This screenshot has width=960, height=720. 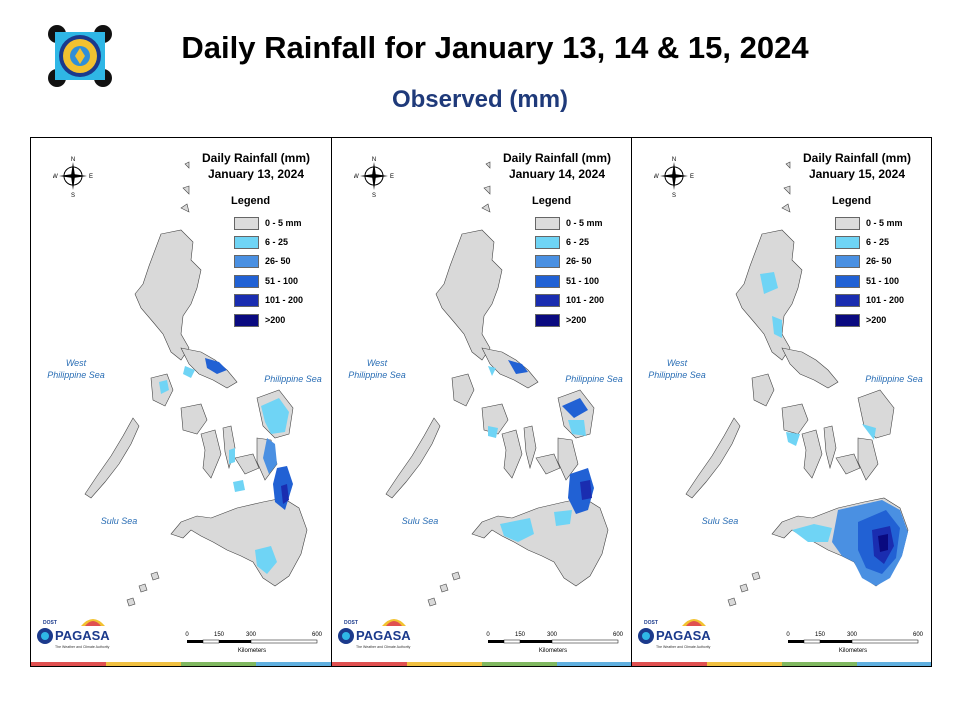 I want to click on panel-title: Daily Rainfall (mm) January 13, 2024, so click(x=256, y=166).